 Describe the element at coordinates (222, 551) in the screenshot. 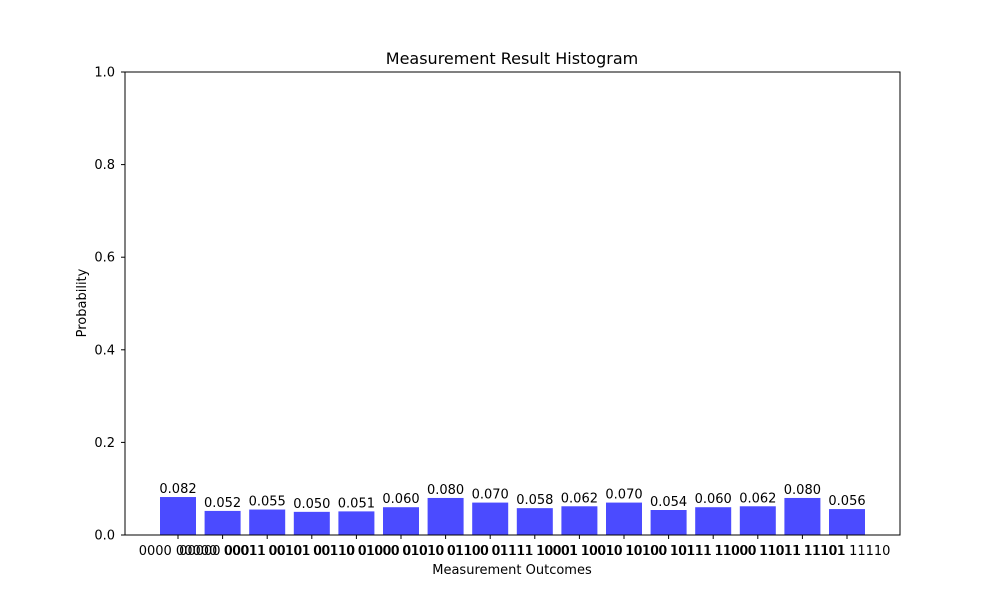

I see `x-tick-label-1: 00000 00011` at that location.